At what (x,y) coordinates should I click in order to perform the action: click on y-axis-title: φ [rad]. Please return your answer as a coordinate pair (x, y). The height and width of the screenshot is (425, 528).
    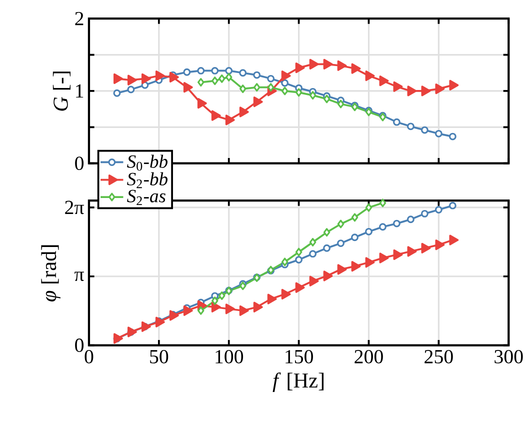
    Looking at the image, I should click on (50, 273).